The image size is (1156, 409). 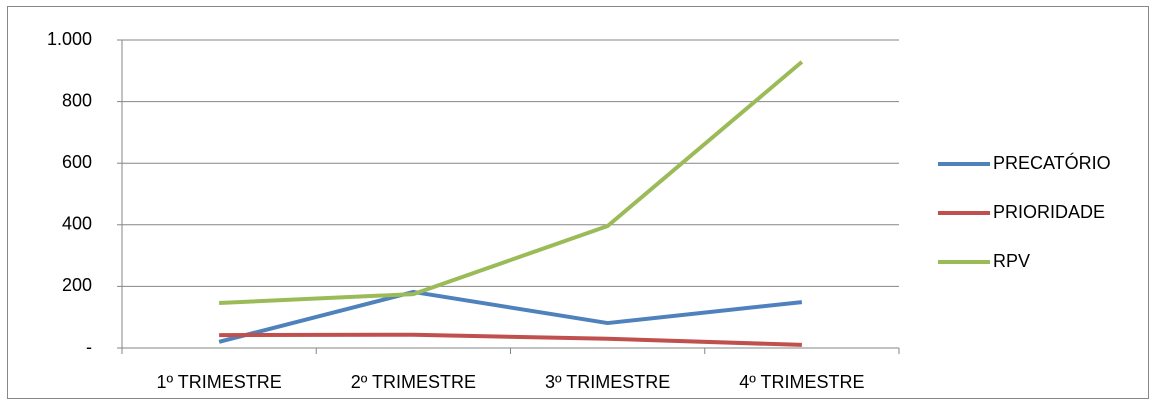 What do you see at coordinates (607, 382) in the screenshot?
I see `x-tick-label: 3º TRIMESTRE` at bounding box center [607, 382].